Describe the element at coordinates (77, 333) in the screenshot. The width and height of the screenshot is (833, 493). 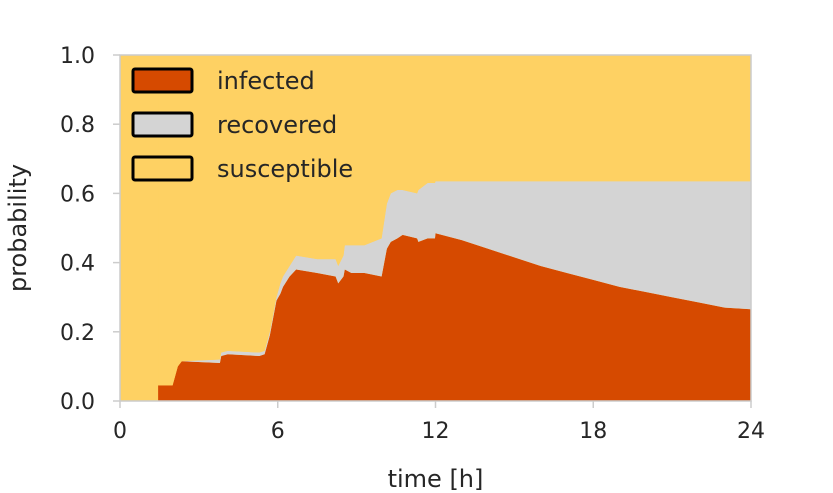
I see `y-tick-label: 0.2` at that location.